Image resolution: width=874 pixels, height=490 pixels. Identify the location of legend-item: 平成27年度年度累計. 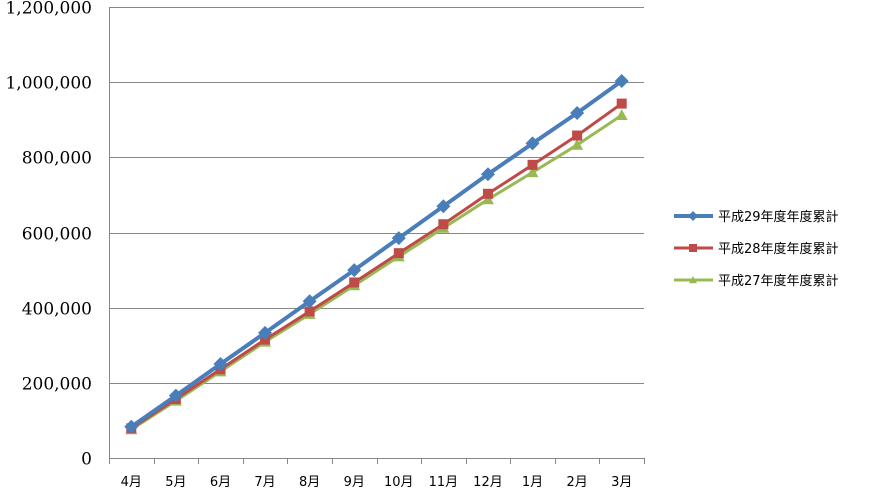
(756, 281).